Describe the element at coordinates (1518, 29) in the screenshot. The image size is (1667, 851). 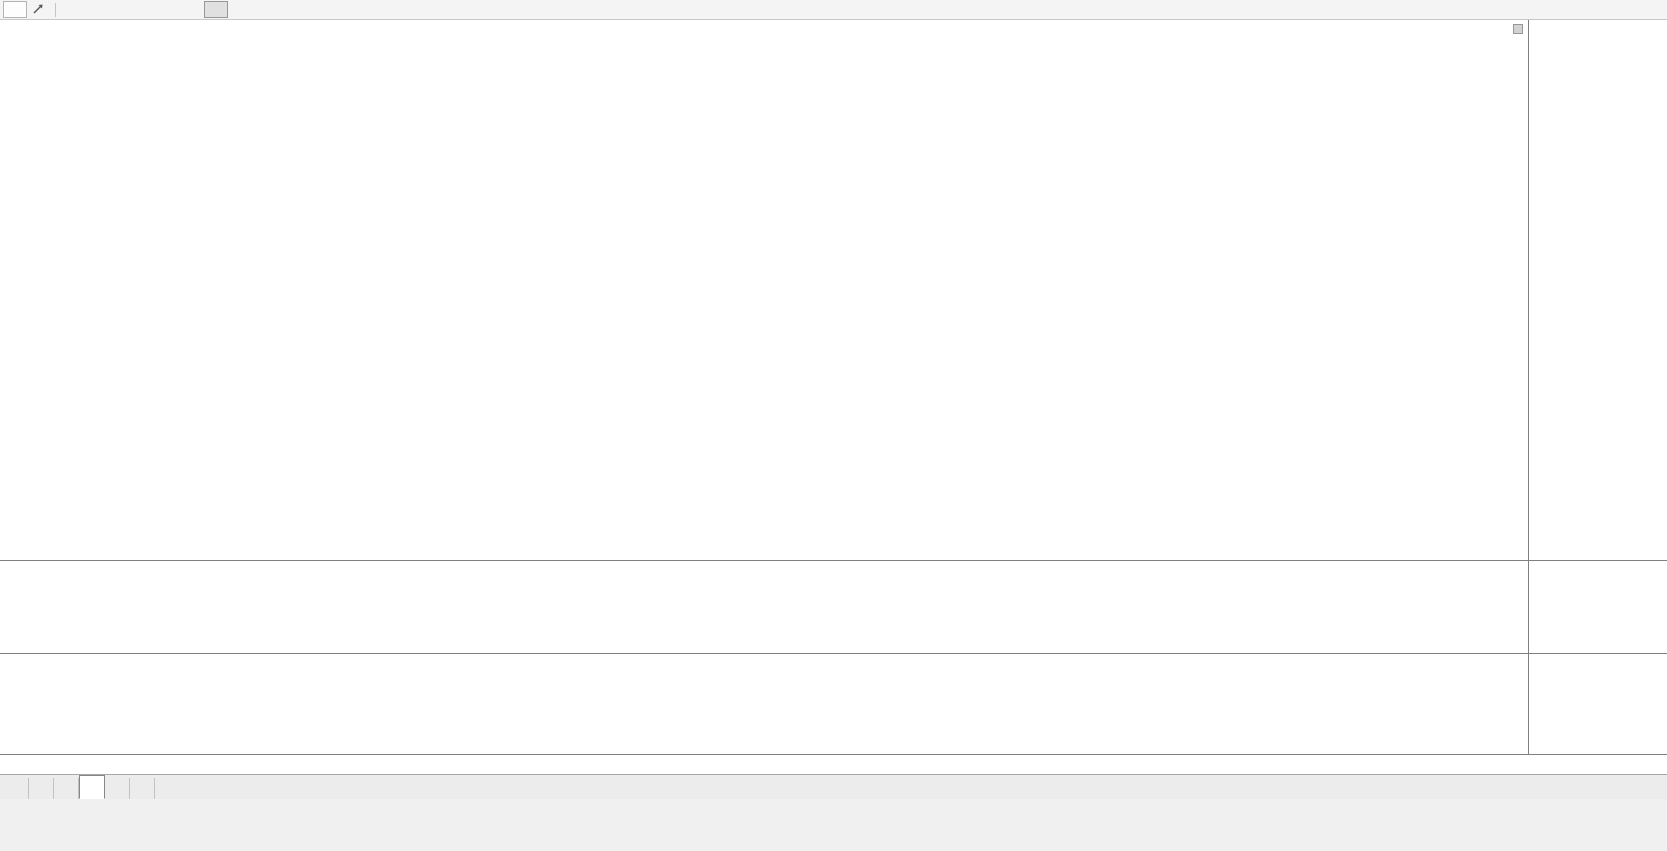
I see `chart-shift-handle` at that location.